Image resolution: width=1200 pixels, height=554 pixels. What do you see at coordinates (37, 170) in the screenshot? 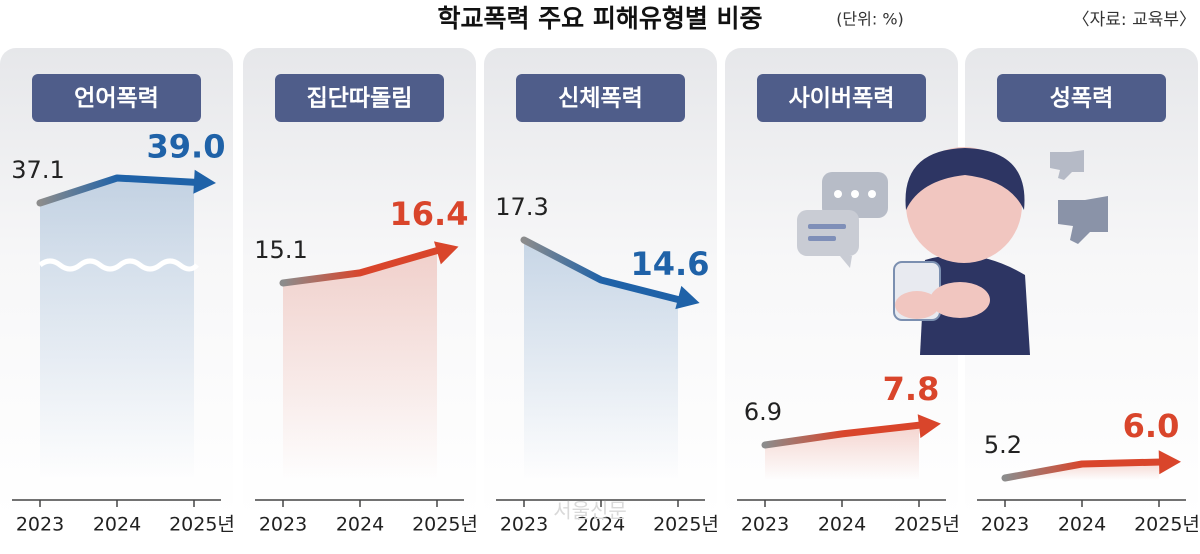
I see `value-label: 37.1` at bounding box center [37, 170].